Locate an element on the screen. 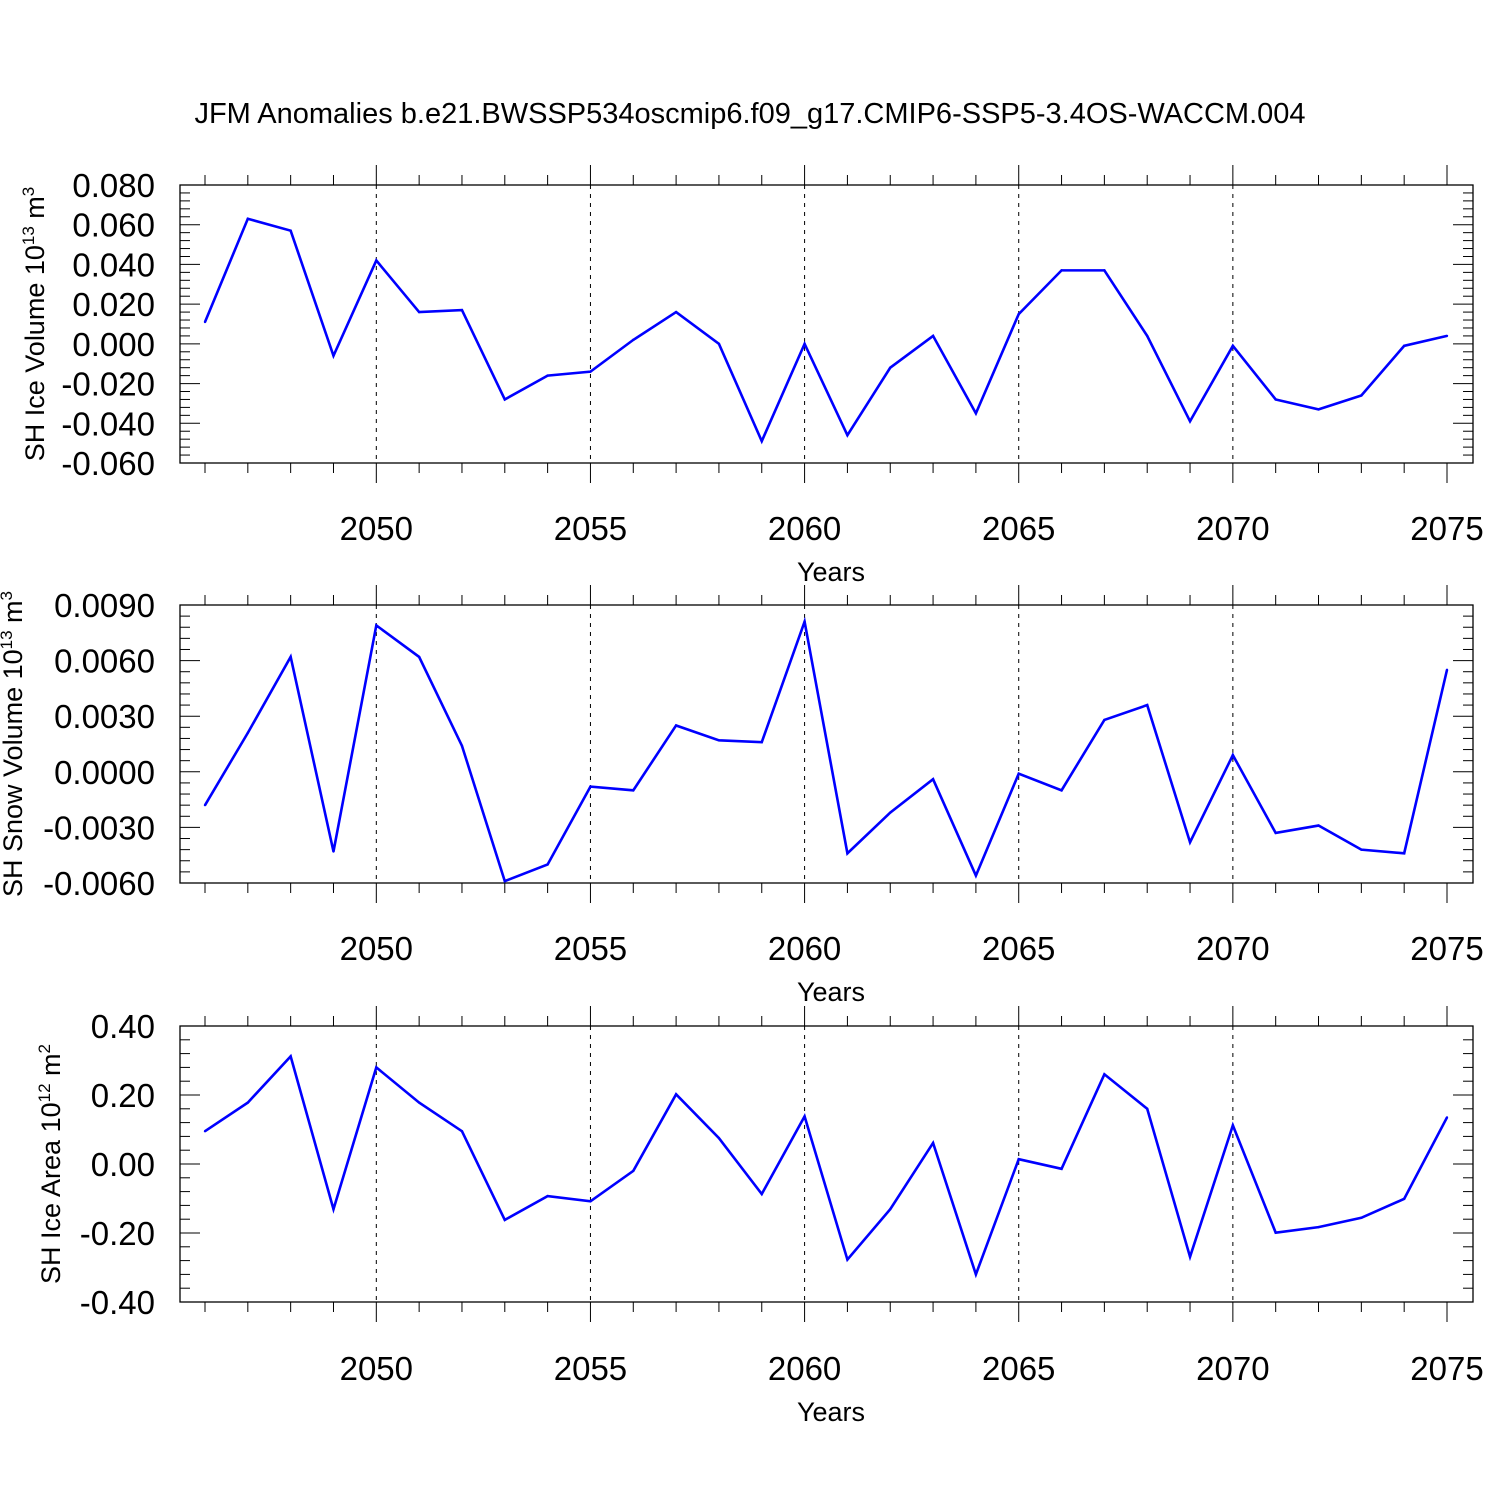  y-axis-title-part: SH Ice Area 10 is located at coordinates (51, 1193).